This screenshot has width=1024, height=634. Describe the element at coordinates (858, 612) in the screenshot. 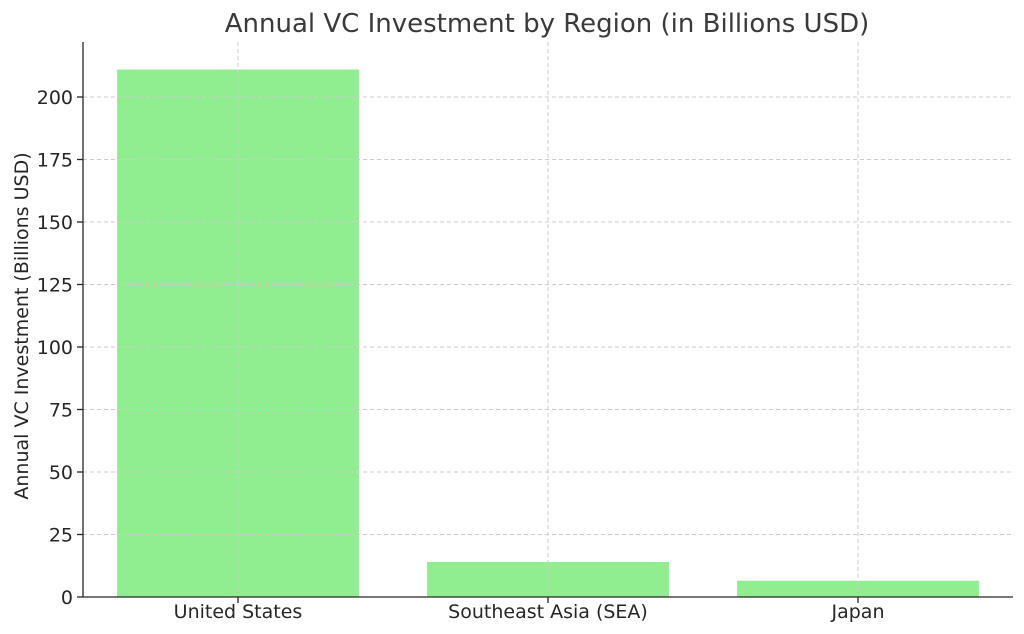

I see `x-tick-label: Japan` at that location.